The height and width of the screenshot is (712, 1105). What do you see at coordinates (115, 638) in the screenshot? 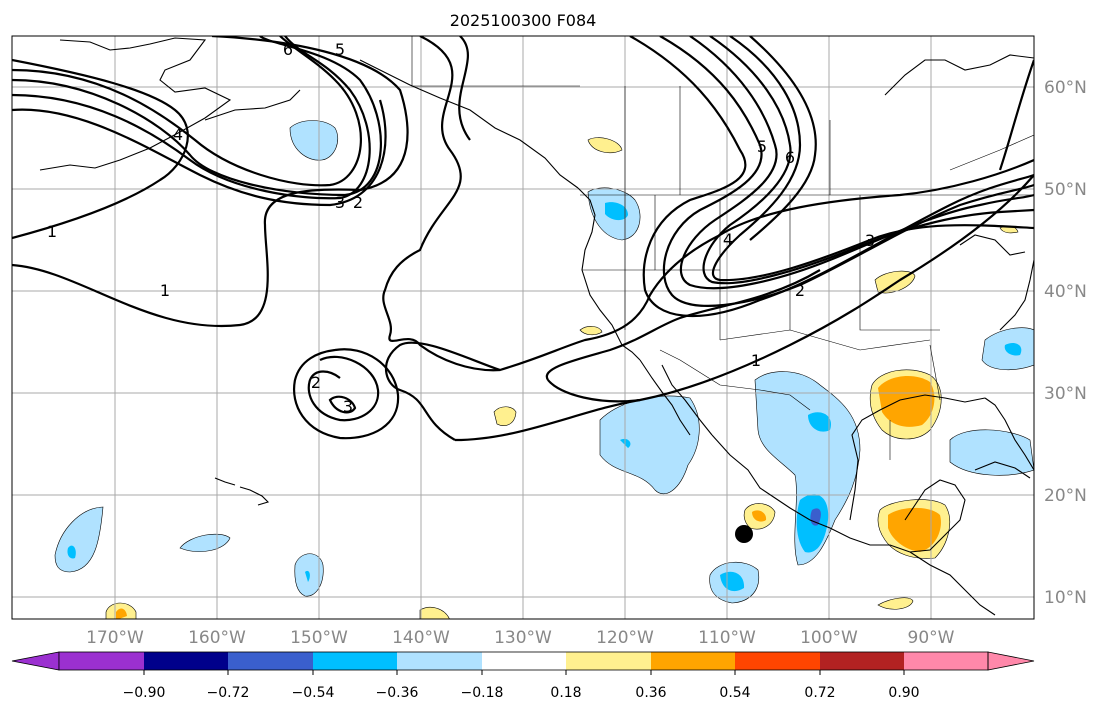
I see `lon-label: 170°W` at bounding box center [115, 638].